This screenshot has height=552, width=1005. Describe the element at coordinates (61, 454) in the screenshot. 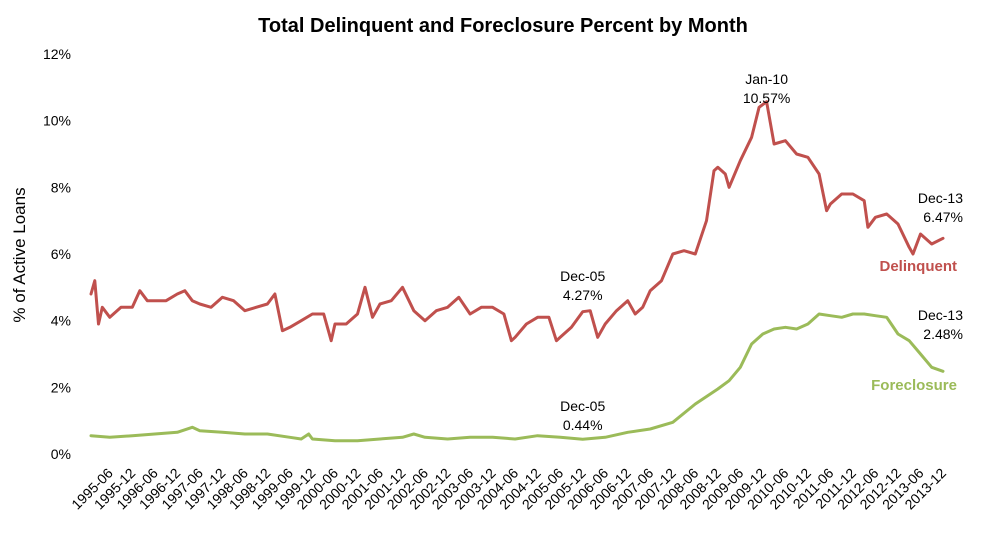

I see `y-tick-label: 0%` at that location.